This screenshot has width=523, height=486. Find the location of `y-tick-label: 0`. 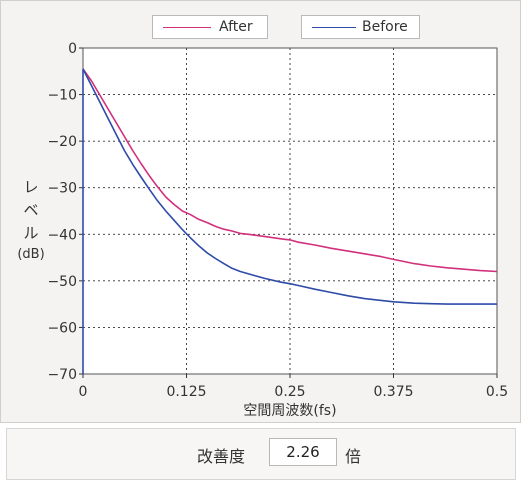

y-tick-label: 0 is located at coordinates (72, 49).